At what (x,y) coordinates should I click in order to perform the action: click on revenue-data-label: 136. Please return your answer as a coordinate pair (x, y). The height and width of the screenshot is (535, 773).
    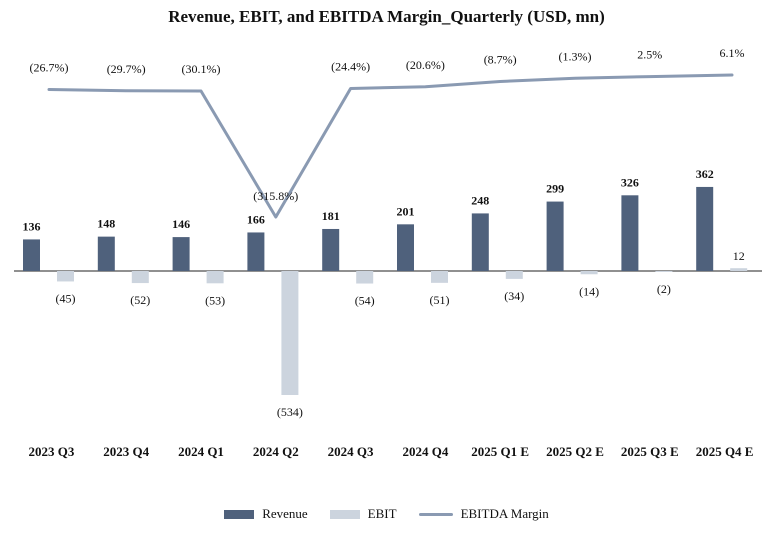
    Looking at the image, I should click on (32, 226).